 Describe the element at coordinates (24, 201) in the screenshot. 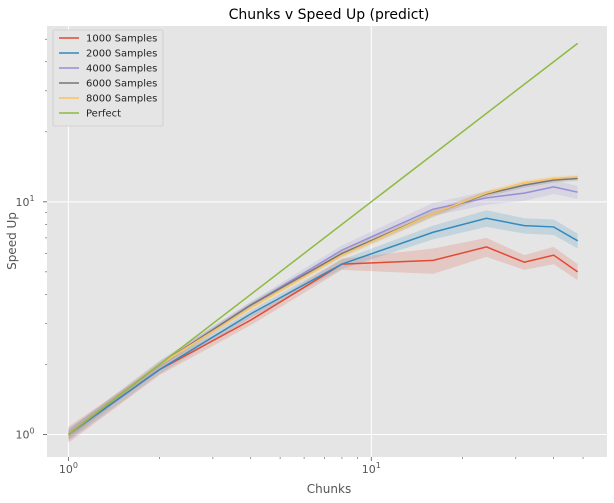

I see `y-tick-label: 10¹` at that location.